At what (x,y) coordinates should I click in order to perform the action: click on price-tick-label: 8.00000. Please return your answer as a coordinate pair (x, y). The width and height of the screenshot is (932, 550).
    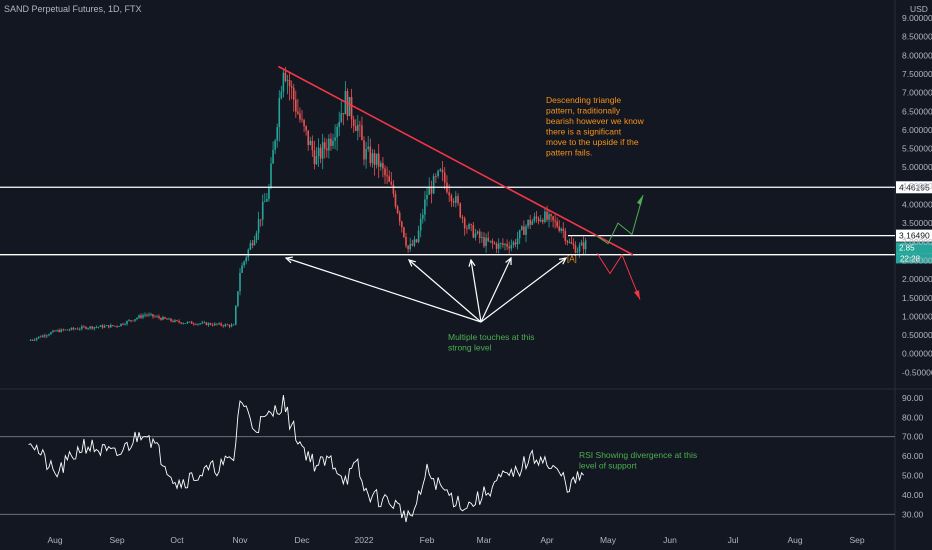
    Looking at the image, I should click on (917, 55).